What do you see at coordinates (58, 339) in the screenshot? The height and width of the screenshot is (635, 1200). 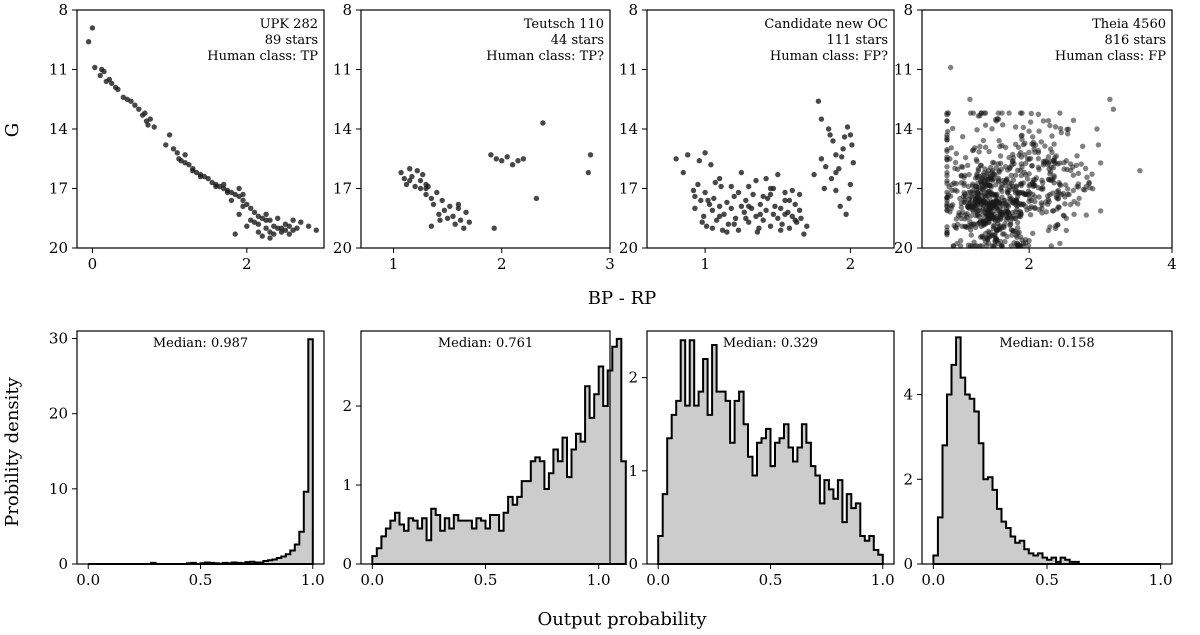 I see `y-tick-label: 30` at bounding box center [58, 339].